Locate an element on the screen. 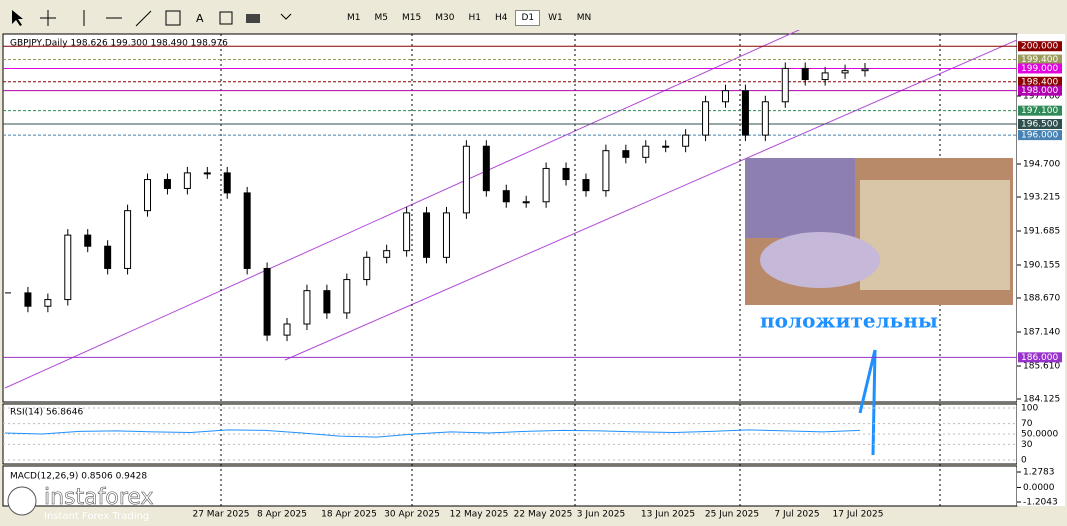  timeframe-button: M1 is located at coordinates (354, 18).